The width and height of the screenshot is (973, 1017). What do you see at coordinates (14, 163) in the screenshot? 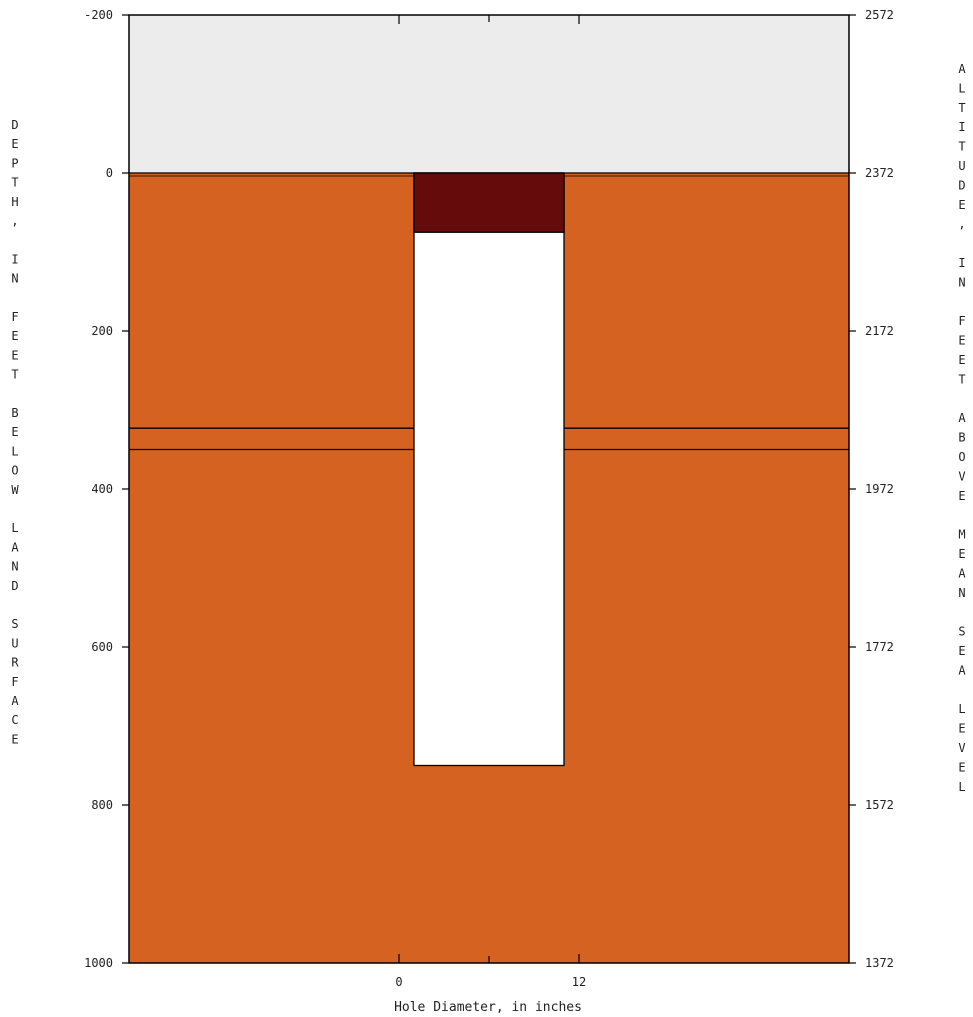
I see `axis-title-letter: P` at bounding box center [14, 163].